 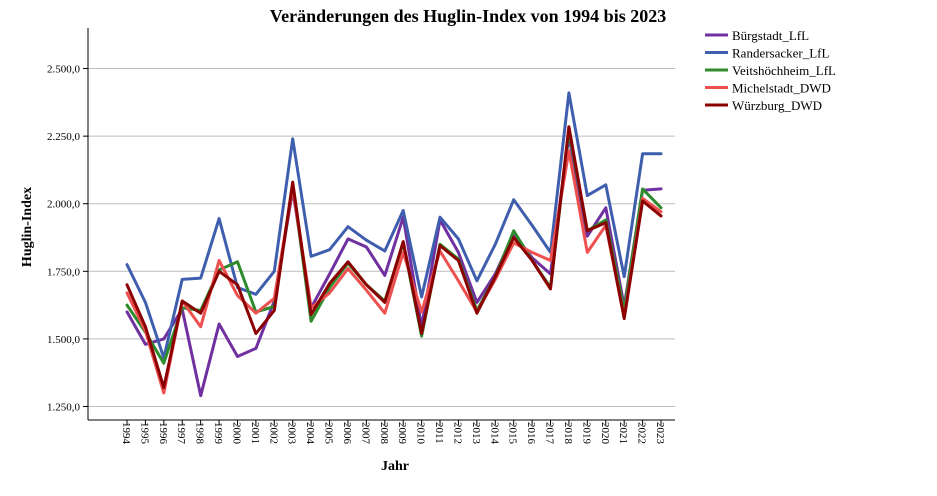 I want to click on legend-label: Bürgstadt_LfL, so click(x=770, y=35).